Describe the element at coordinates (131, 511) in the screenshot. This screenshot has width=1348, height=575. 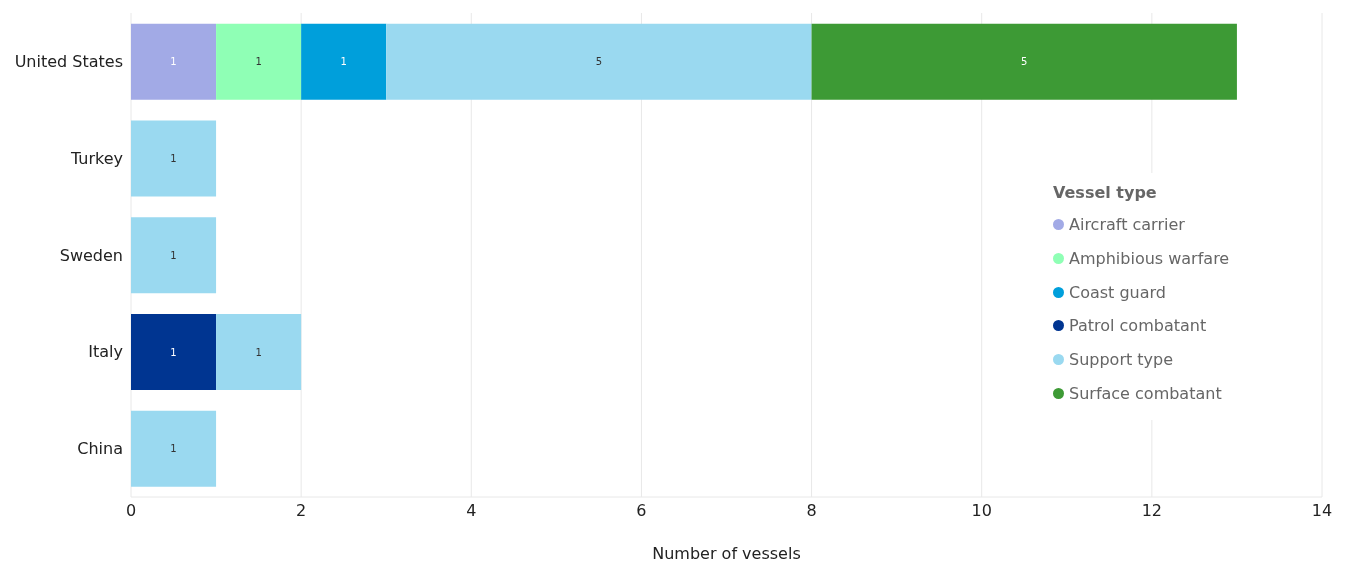
I see `x-tick-label: 0` at that location.